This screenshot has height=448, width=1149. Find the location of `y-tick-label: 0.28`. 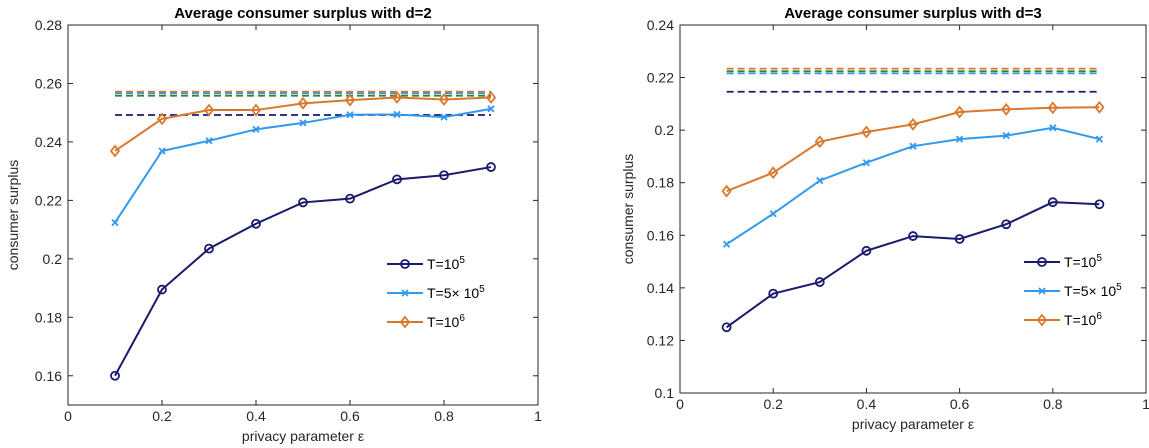

y-tick-label: 0.28 is located at coordinates (48, 25).